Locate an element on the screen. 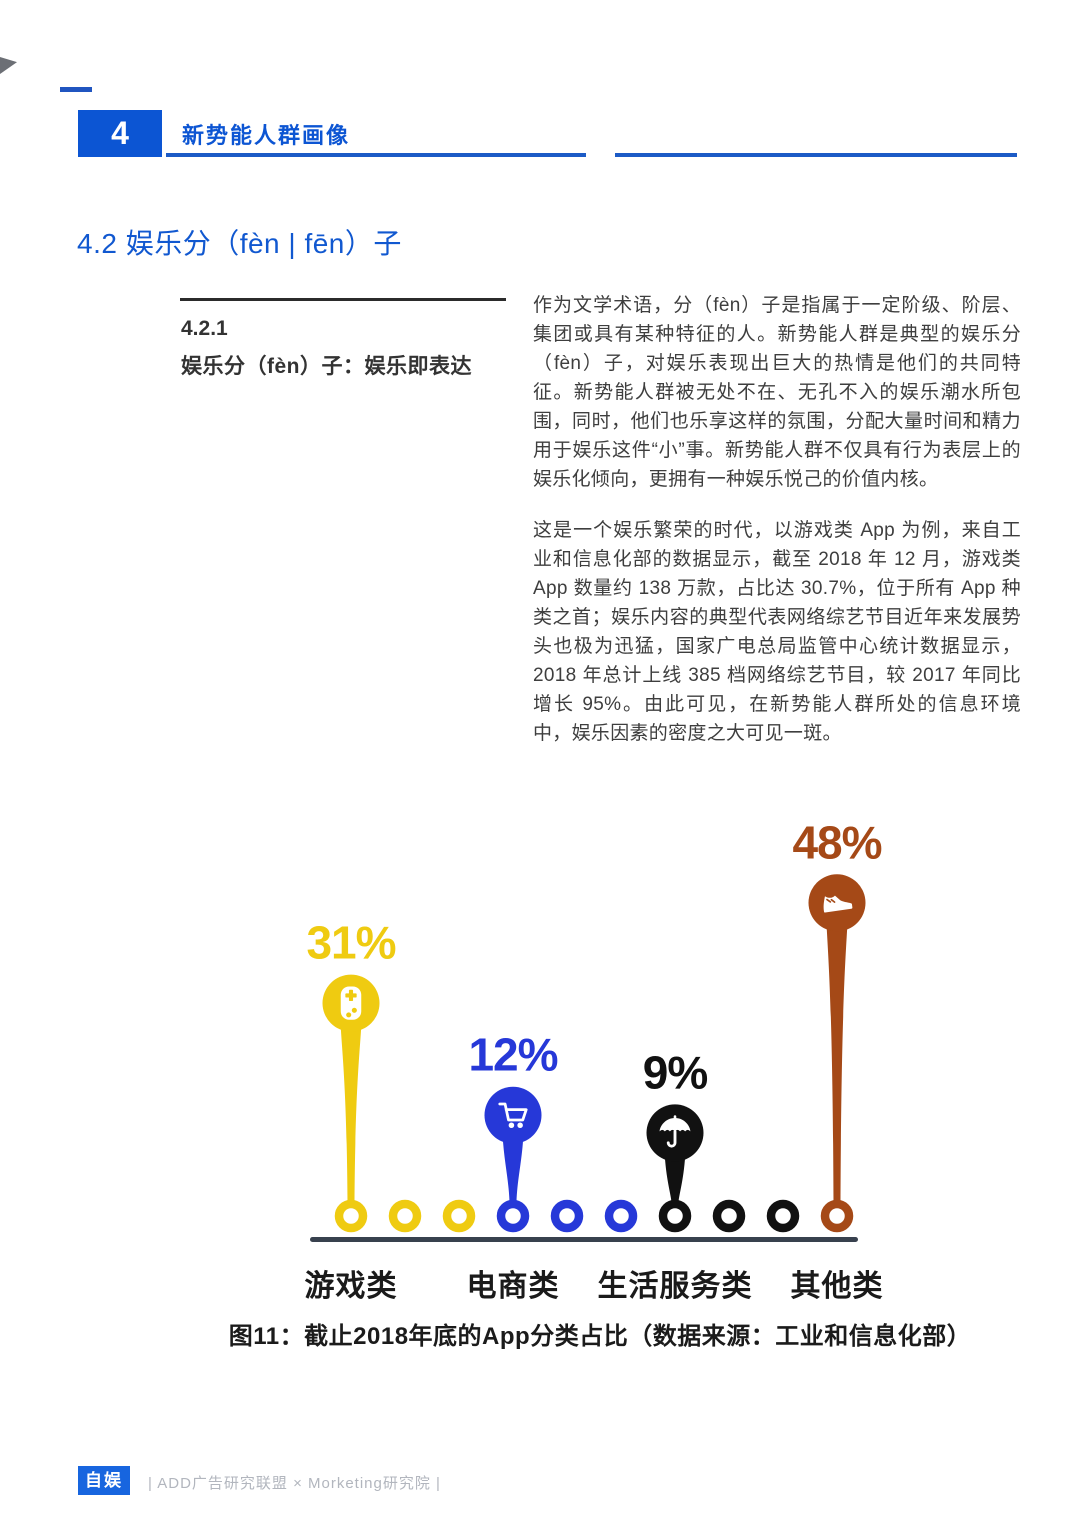 Image resolution: width=1080 pixels, height=1538 pixels. category-label: 生活服务类 is located at coordinates (675, 1286).